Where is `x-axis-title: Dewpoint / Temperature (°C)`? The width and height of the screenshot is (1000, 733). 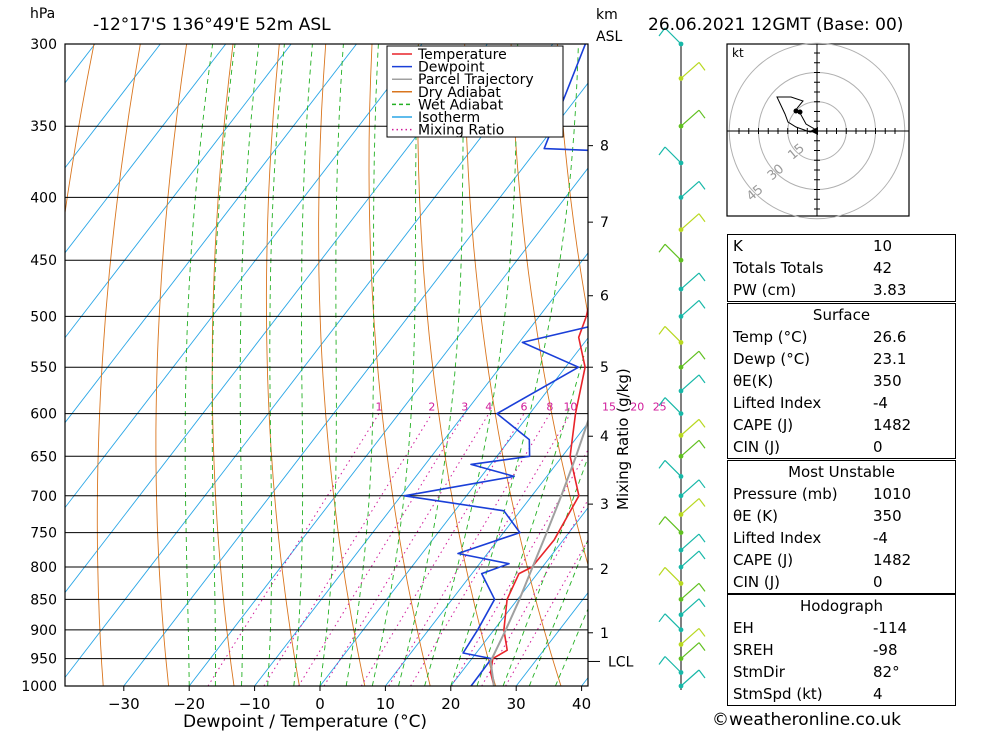 x-axis-title: Dewpoint / Temperature (°C) is located at coordinates (305, 722).